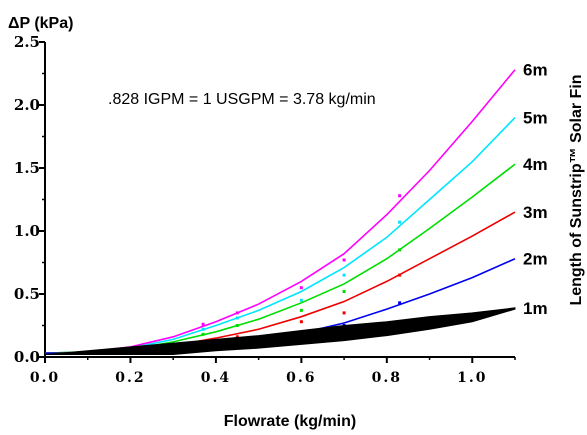 This screenshot has width=587, height=435. What do you see at coordinates (535, 118) in the screenshot?
I see `series-5m-label: 5m` at bounding box center [535, 118].